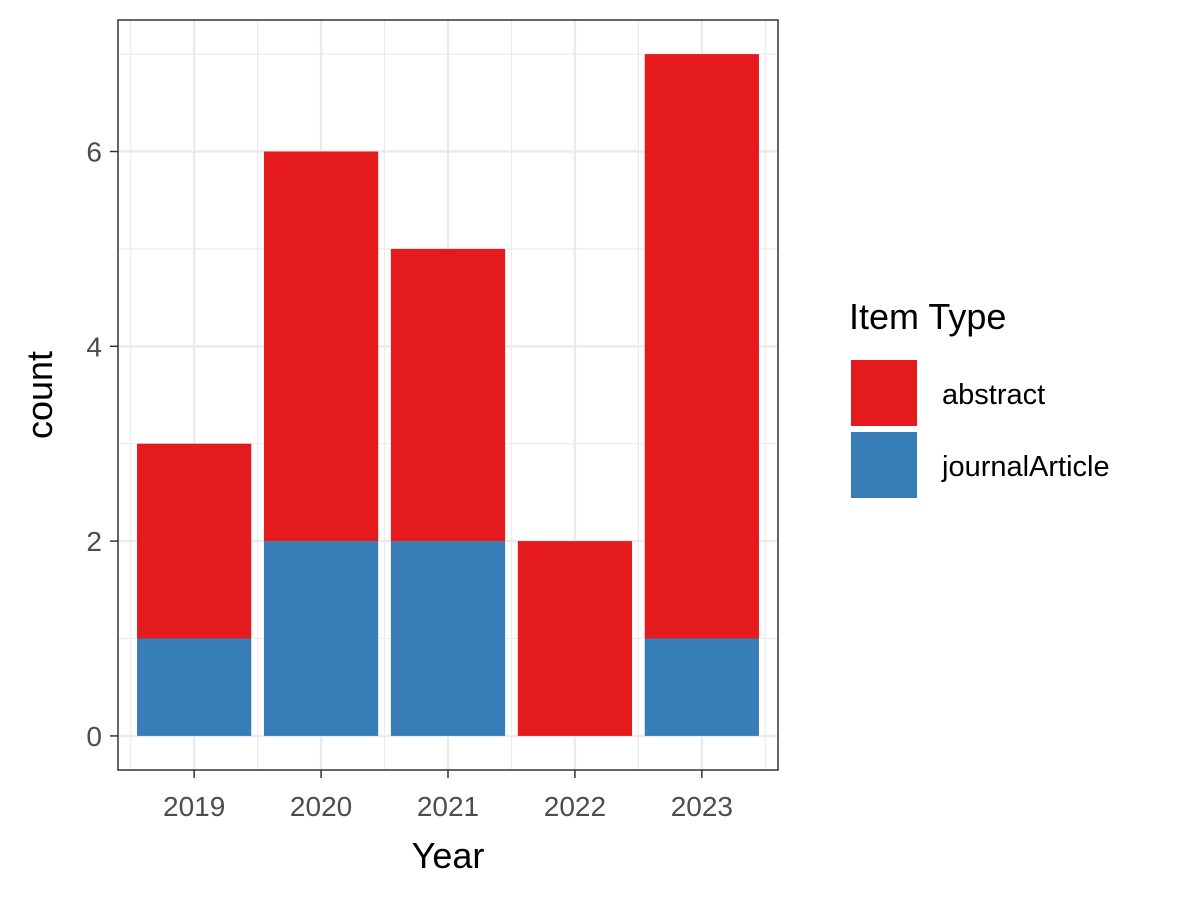 This screenshot has width=1200, height=905. I want to click on bar-journalArticle-2021, so click(448, 638).